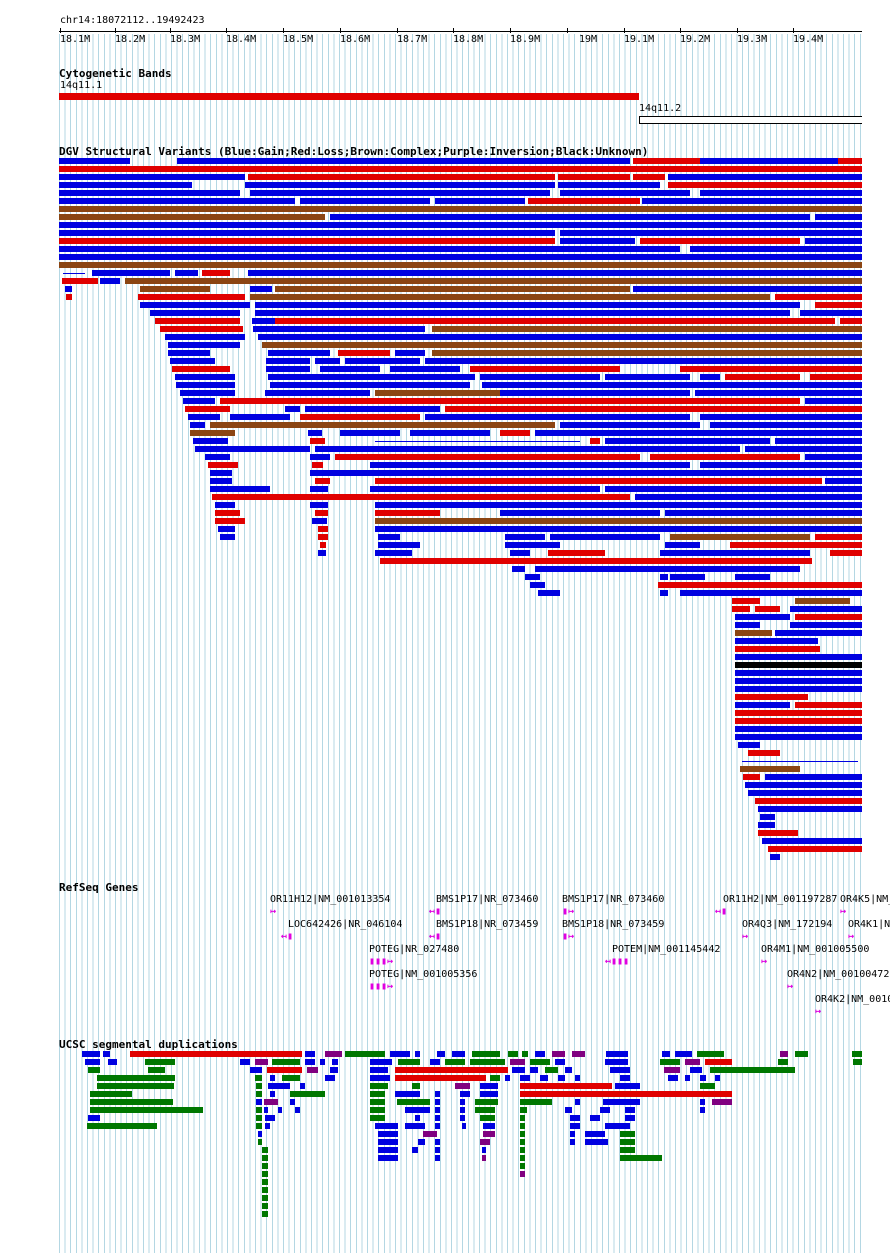 The width and height of the screenshot is (890, 1253). What do you see at coordinates (815, 949) in the screenshot?
I see `gene-label: OR4M1|NM_001005500` at bounding box center [815, 949].